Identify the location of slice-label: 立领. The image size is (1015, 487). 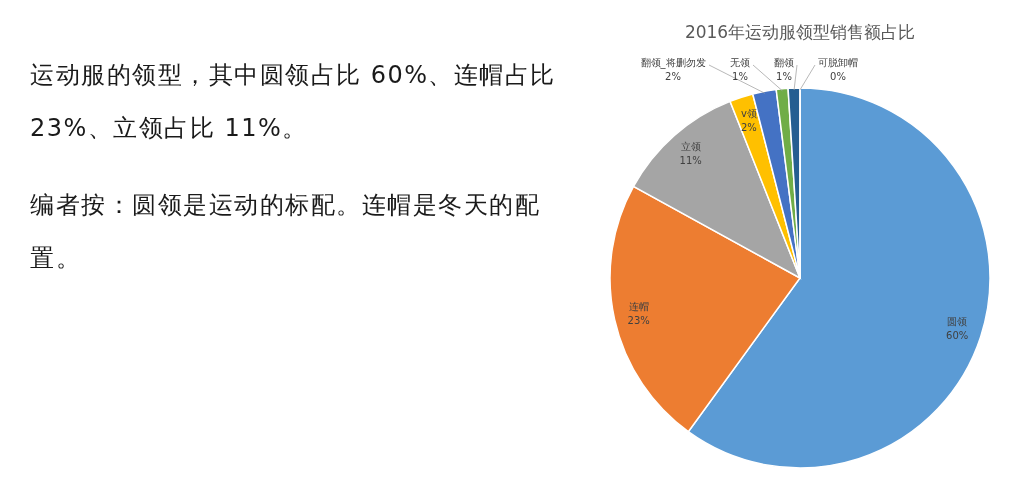
(690, 147).